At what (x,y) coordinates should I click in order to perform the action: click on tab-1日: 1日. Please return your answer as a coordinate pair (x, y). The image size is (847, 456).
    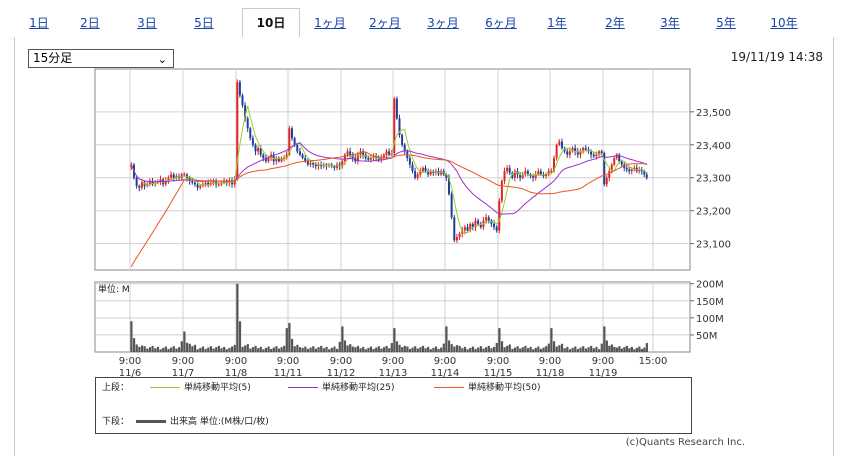
    Looking at the image, I should click on (39, 23).